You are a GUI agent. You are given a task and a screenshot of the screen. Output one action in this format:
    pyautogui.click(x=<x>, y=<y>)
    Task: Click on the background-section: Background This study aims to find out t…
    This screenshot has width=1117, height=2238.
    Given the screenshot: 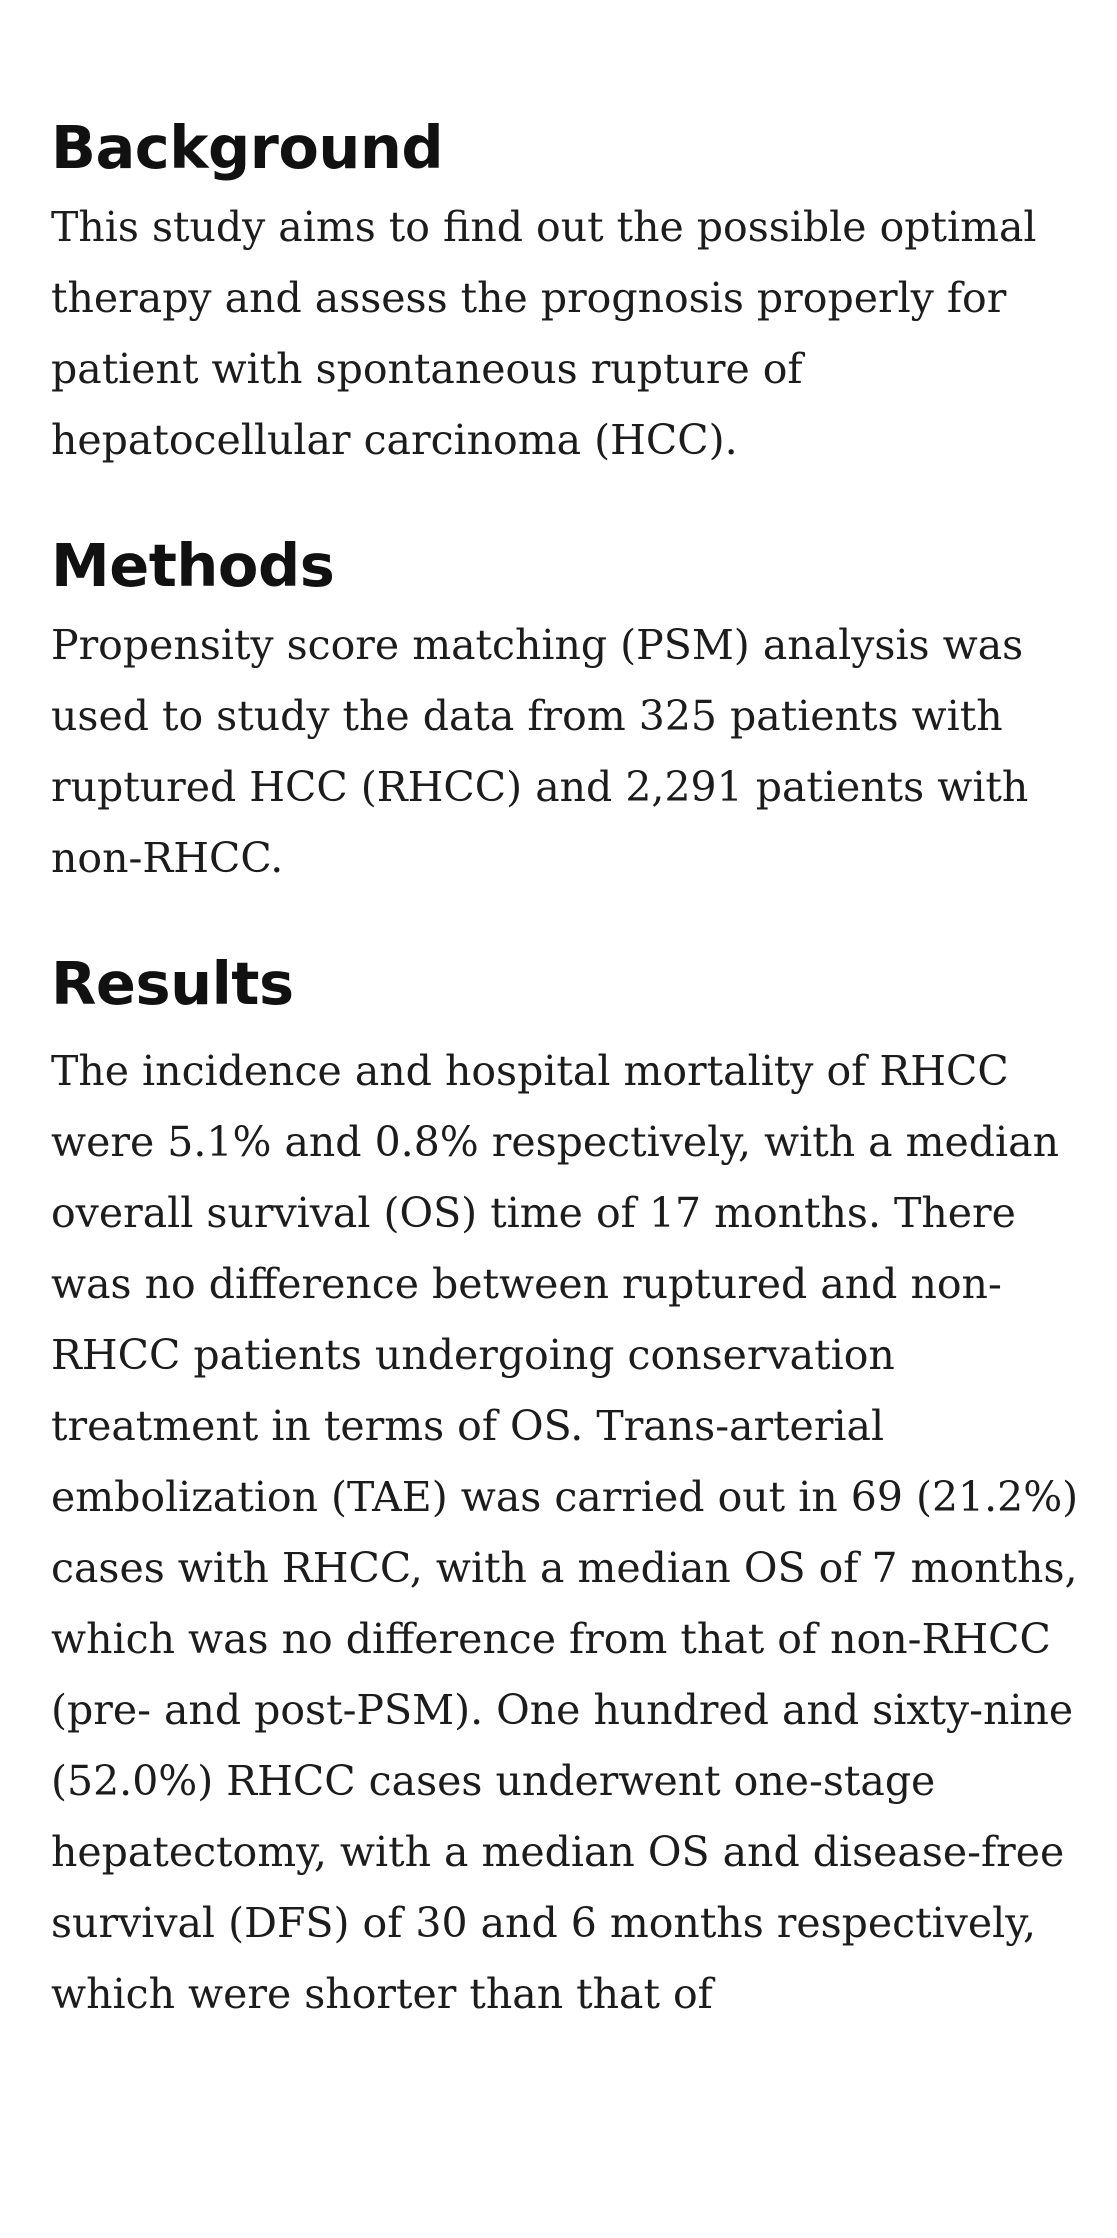 What is the action you would take?
    pyautogui.click(x=564, y=294)
    